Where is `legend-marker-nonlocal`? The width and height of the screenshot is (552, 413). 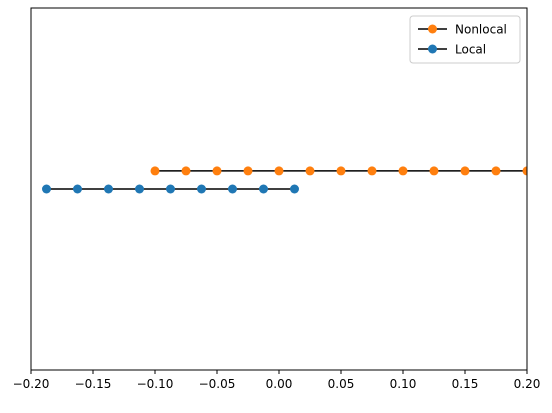
legend-marker-nonlocal is located at coordinates (432, 29).